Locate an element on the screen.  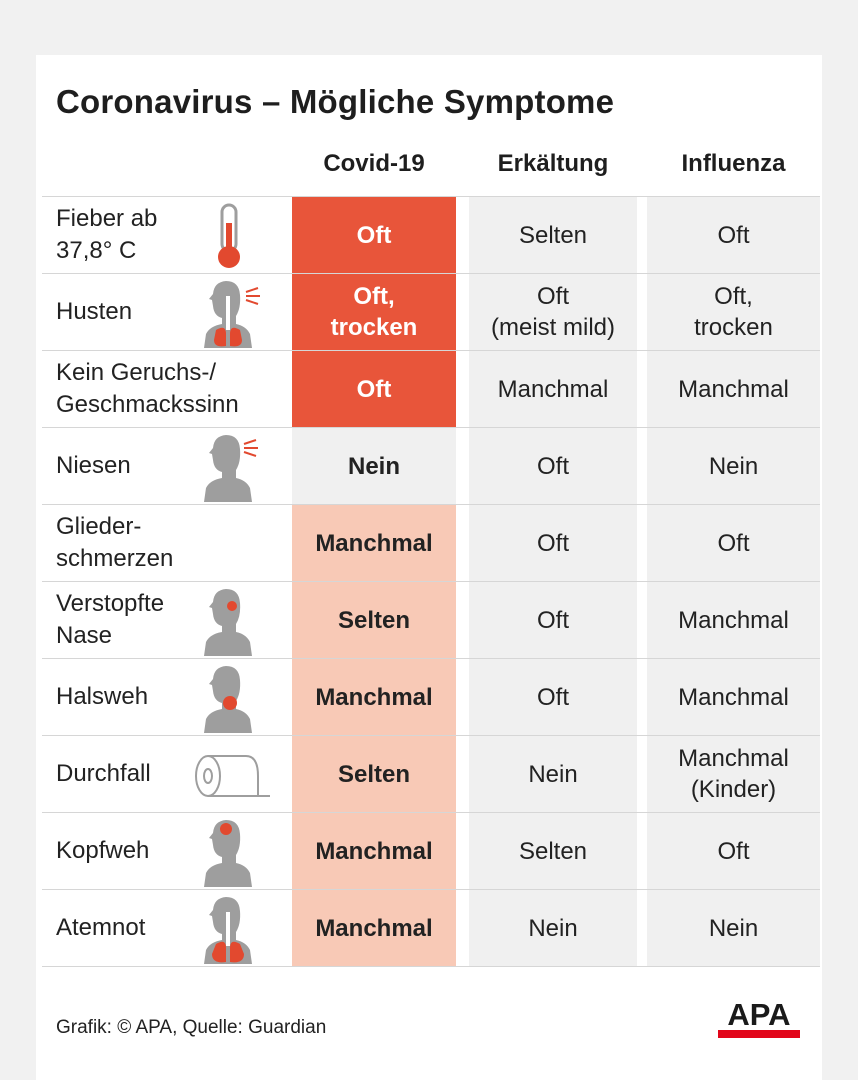
table-row: Fieber ab 37,8° C Oft Selten Oft is located at coordinates (431, 234).